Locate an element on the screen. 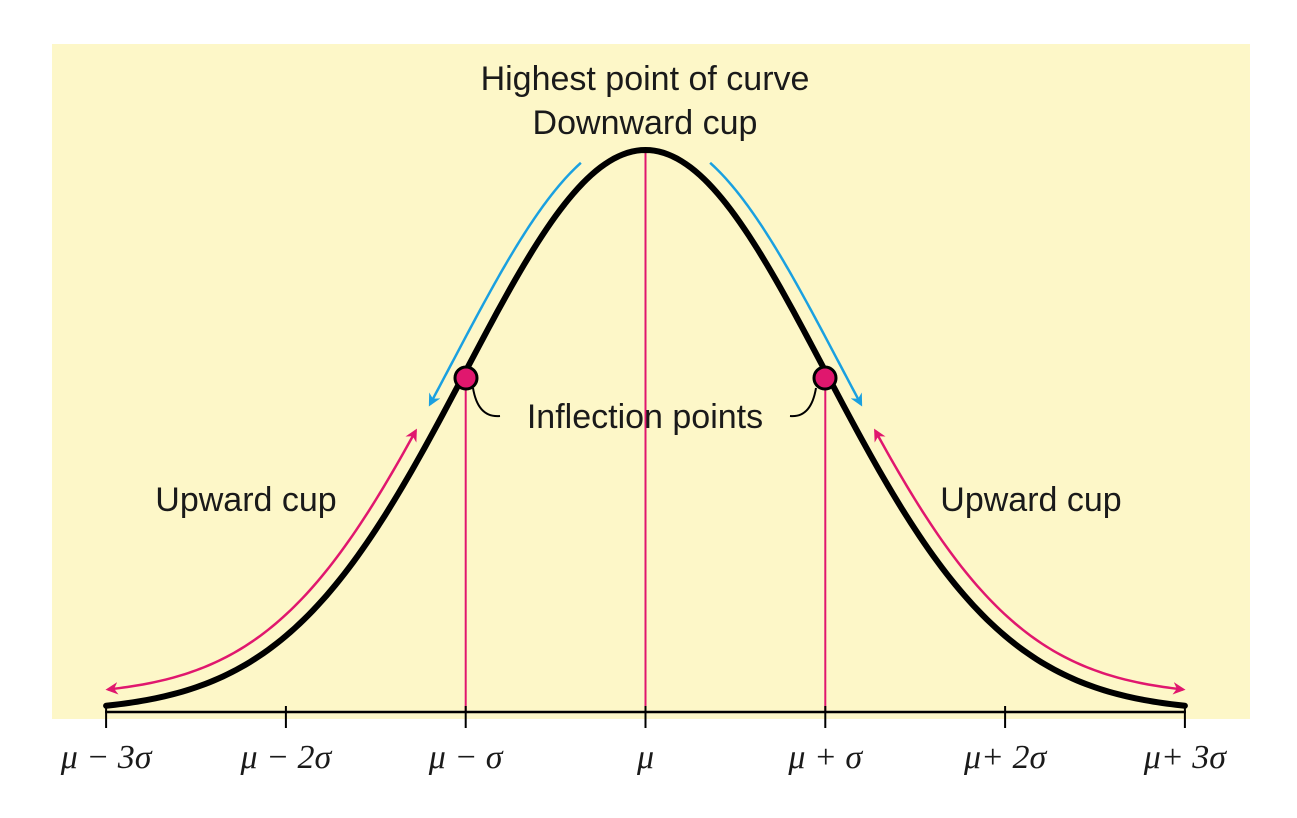 This screenshot has height=818, width=1297. upward-cup-label-left: Upward cup is located at coordinates (245, 500).